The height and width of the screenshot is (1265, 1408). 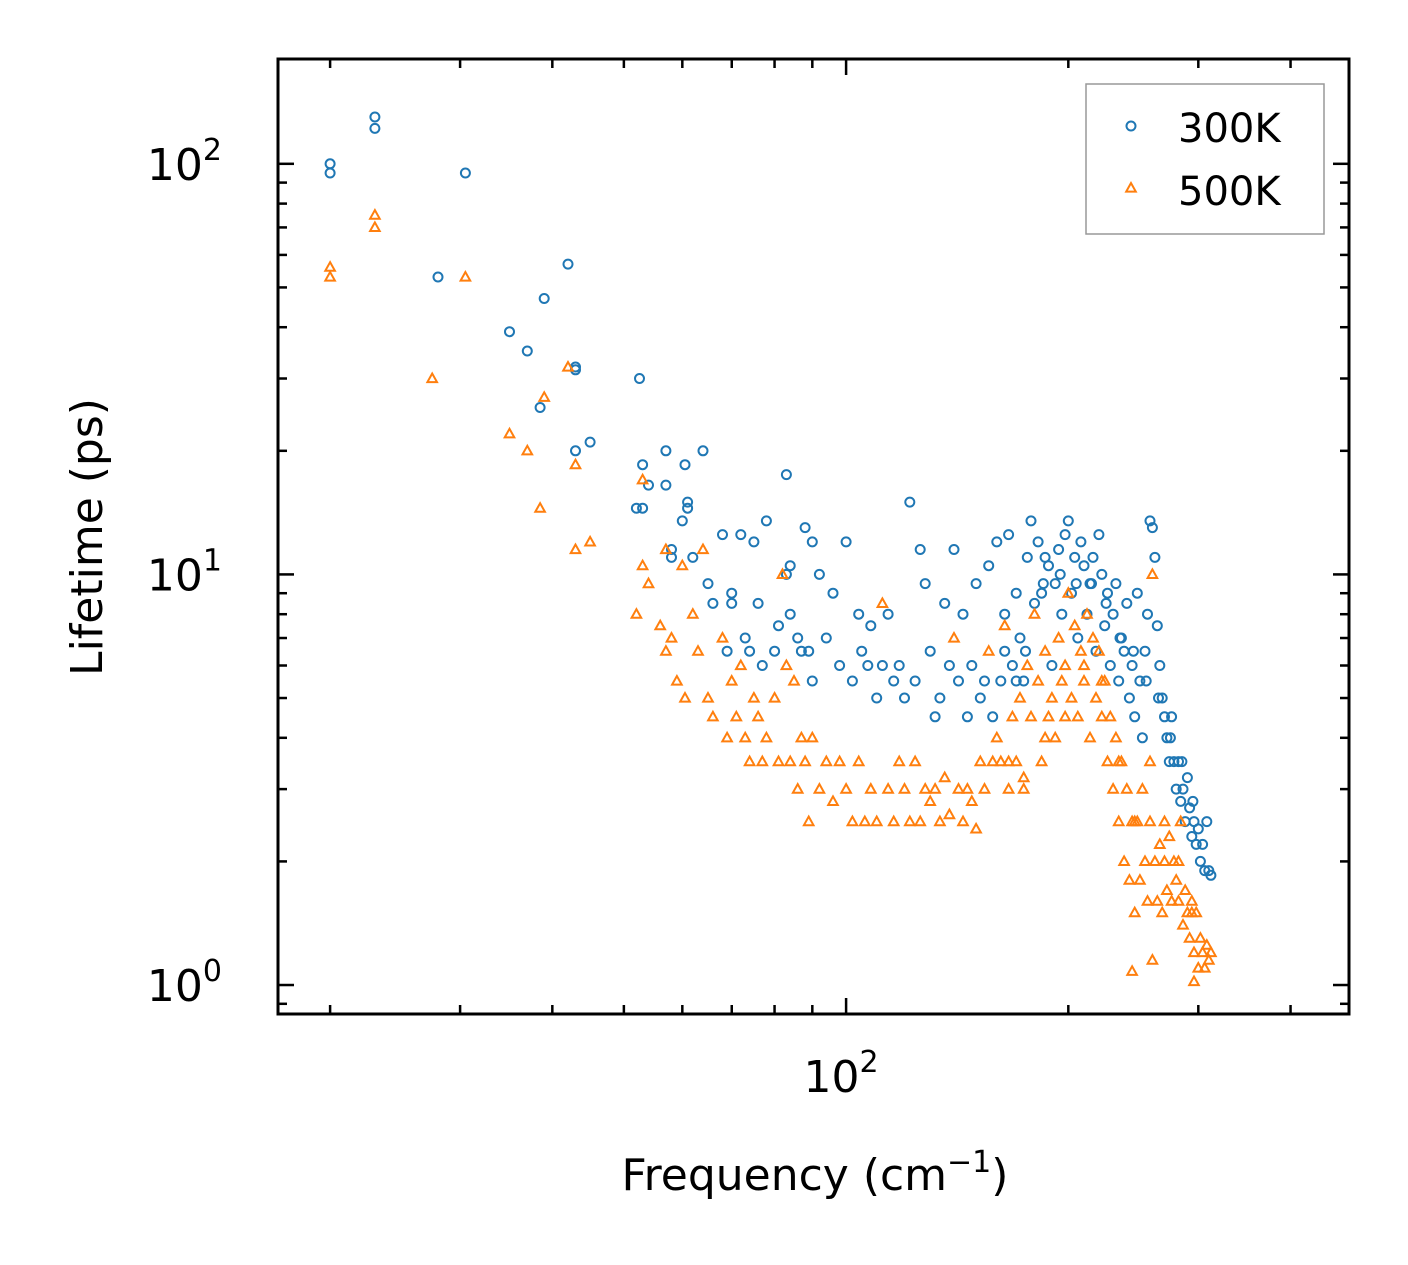 What do you see at coordinates (969, 1162) in the screenshot?
I see `x-axis-label-superscript: −1` at bounding box center [969, 1162].